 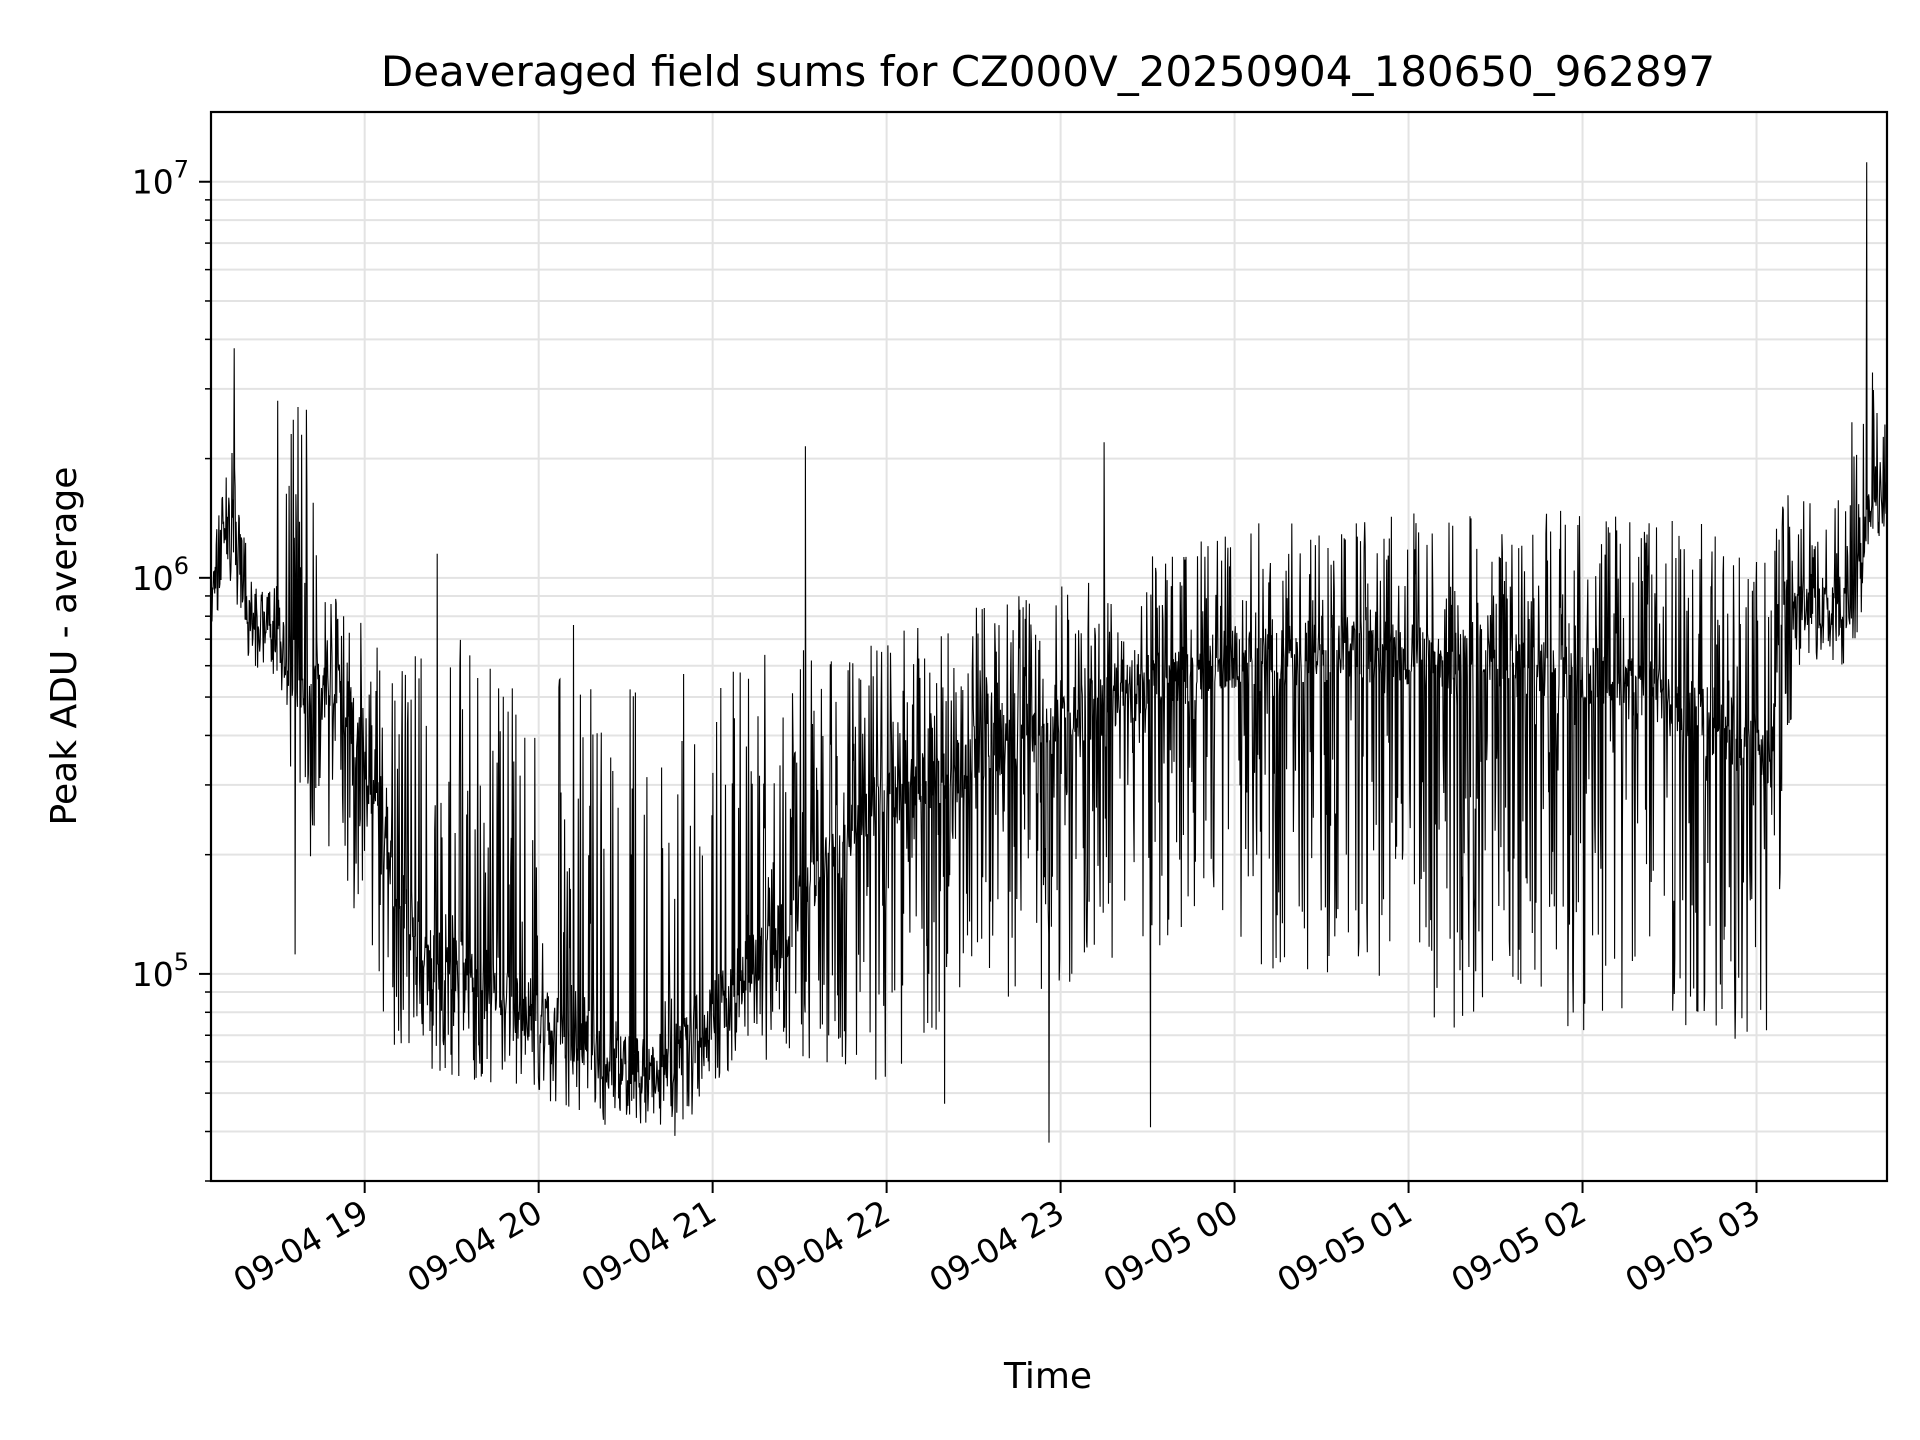 What do you see at coordinates (181, 170) in the screenshot?
I see `y-tick-exponent: 7` at bounding box center [181, 170].